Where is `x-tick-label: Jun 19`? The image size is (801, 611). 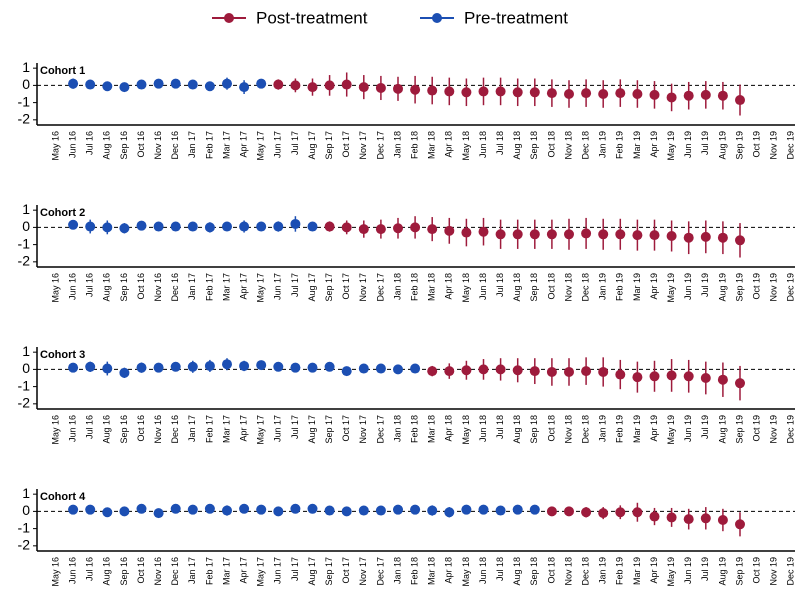 x-tick-label: Jun 19 is located at coordinates (688, 428).